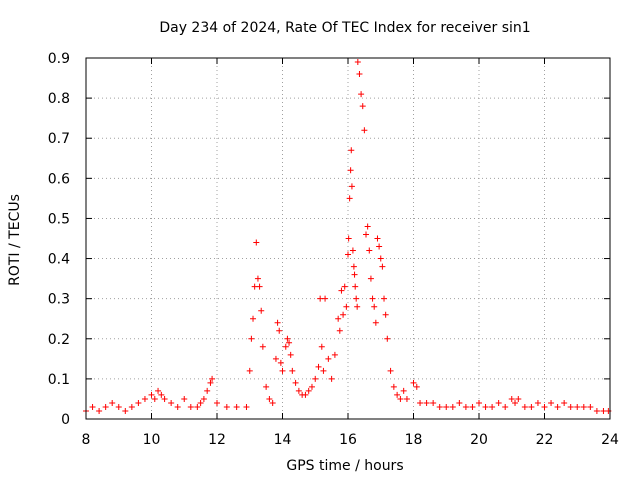 Image resolution: width=640 pixels, height=480 pixels. I want to click on x-tick-label: 10, so click(152, 440).